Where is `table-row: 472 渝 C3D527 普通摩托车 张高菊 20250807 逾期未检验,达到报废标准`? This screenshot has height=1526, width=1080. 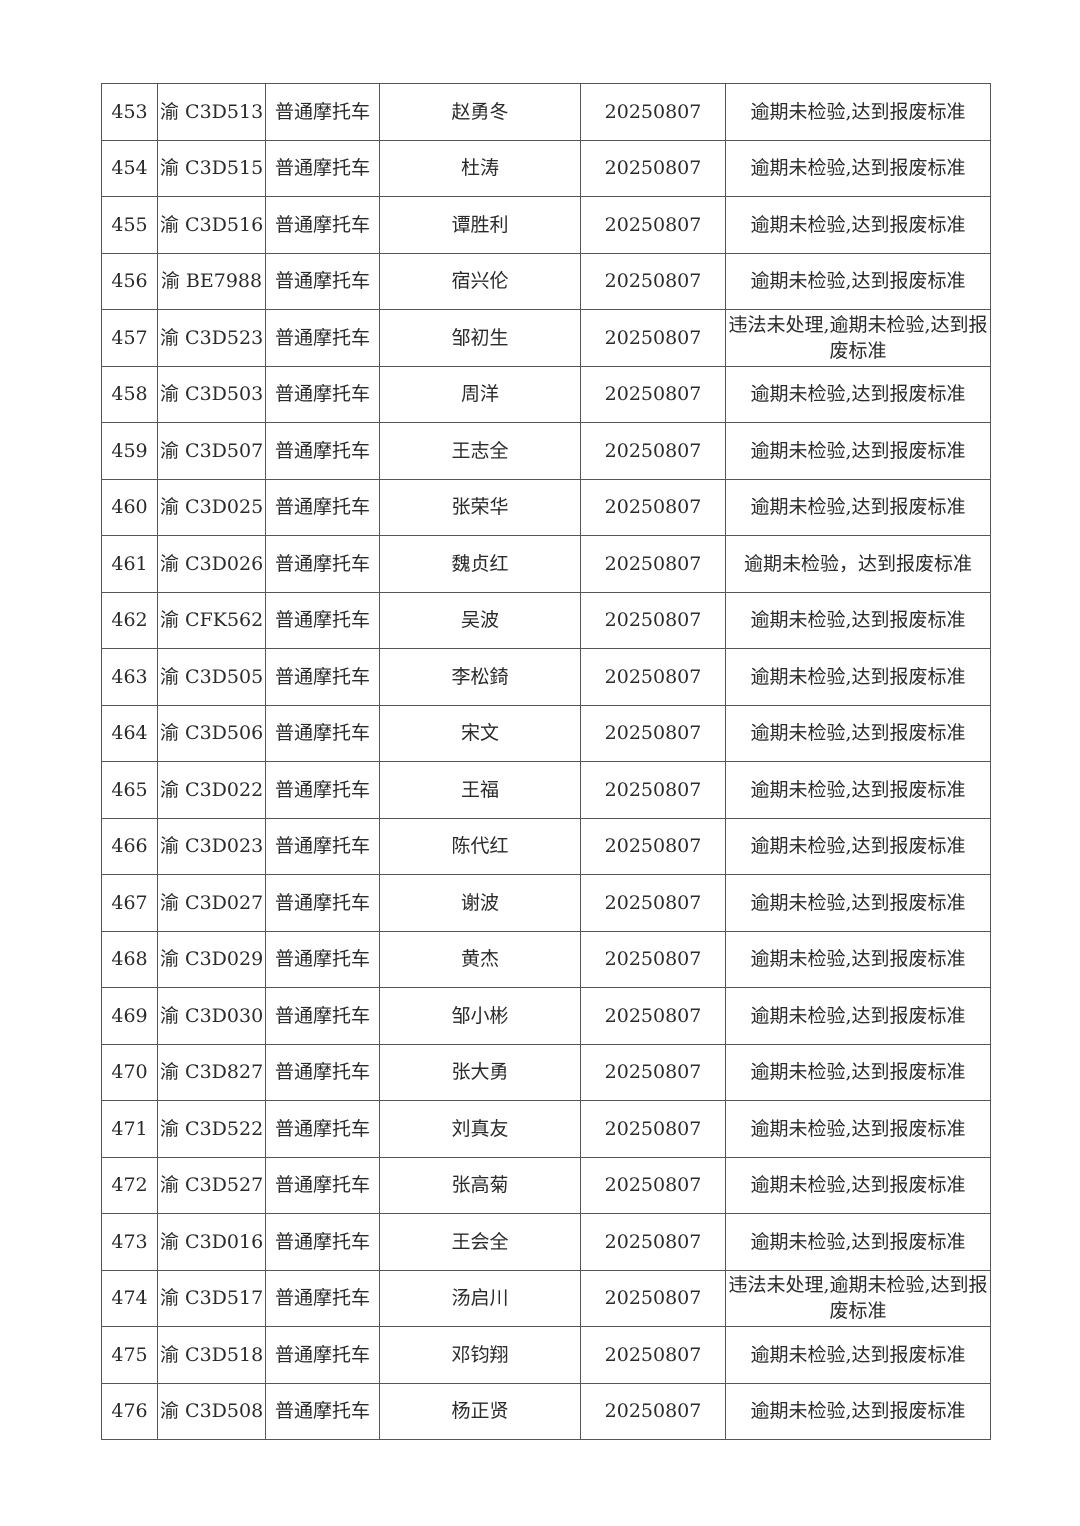
table-row: 472 渝 C3D527 普通摩托车 张高菊 20250807 逾期未检验,达到报废标准 is located at coordinates (546, 1185).